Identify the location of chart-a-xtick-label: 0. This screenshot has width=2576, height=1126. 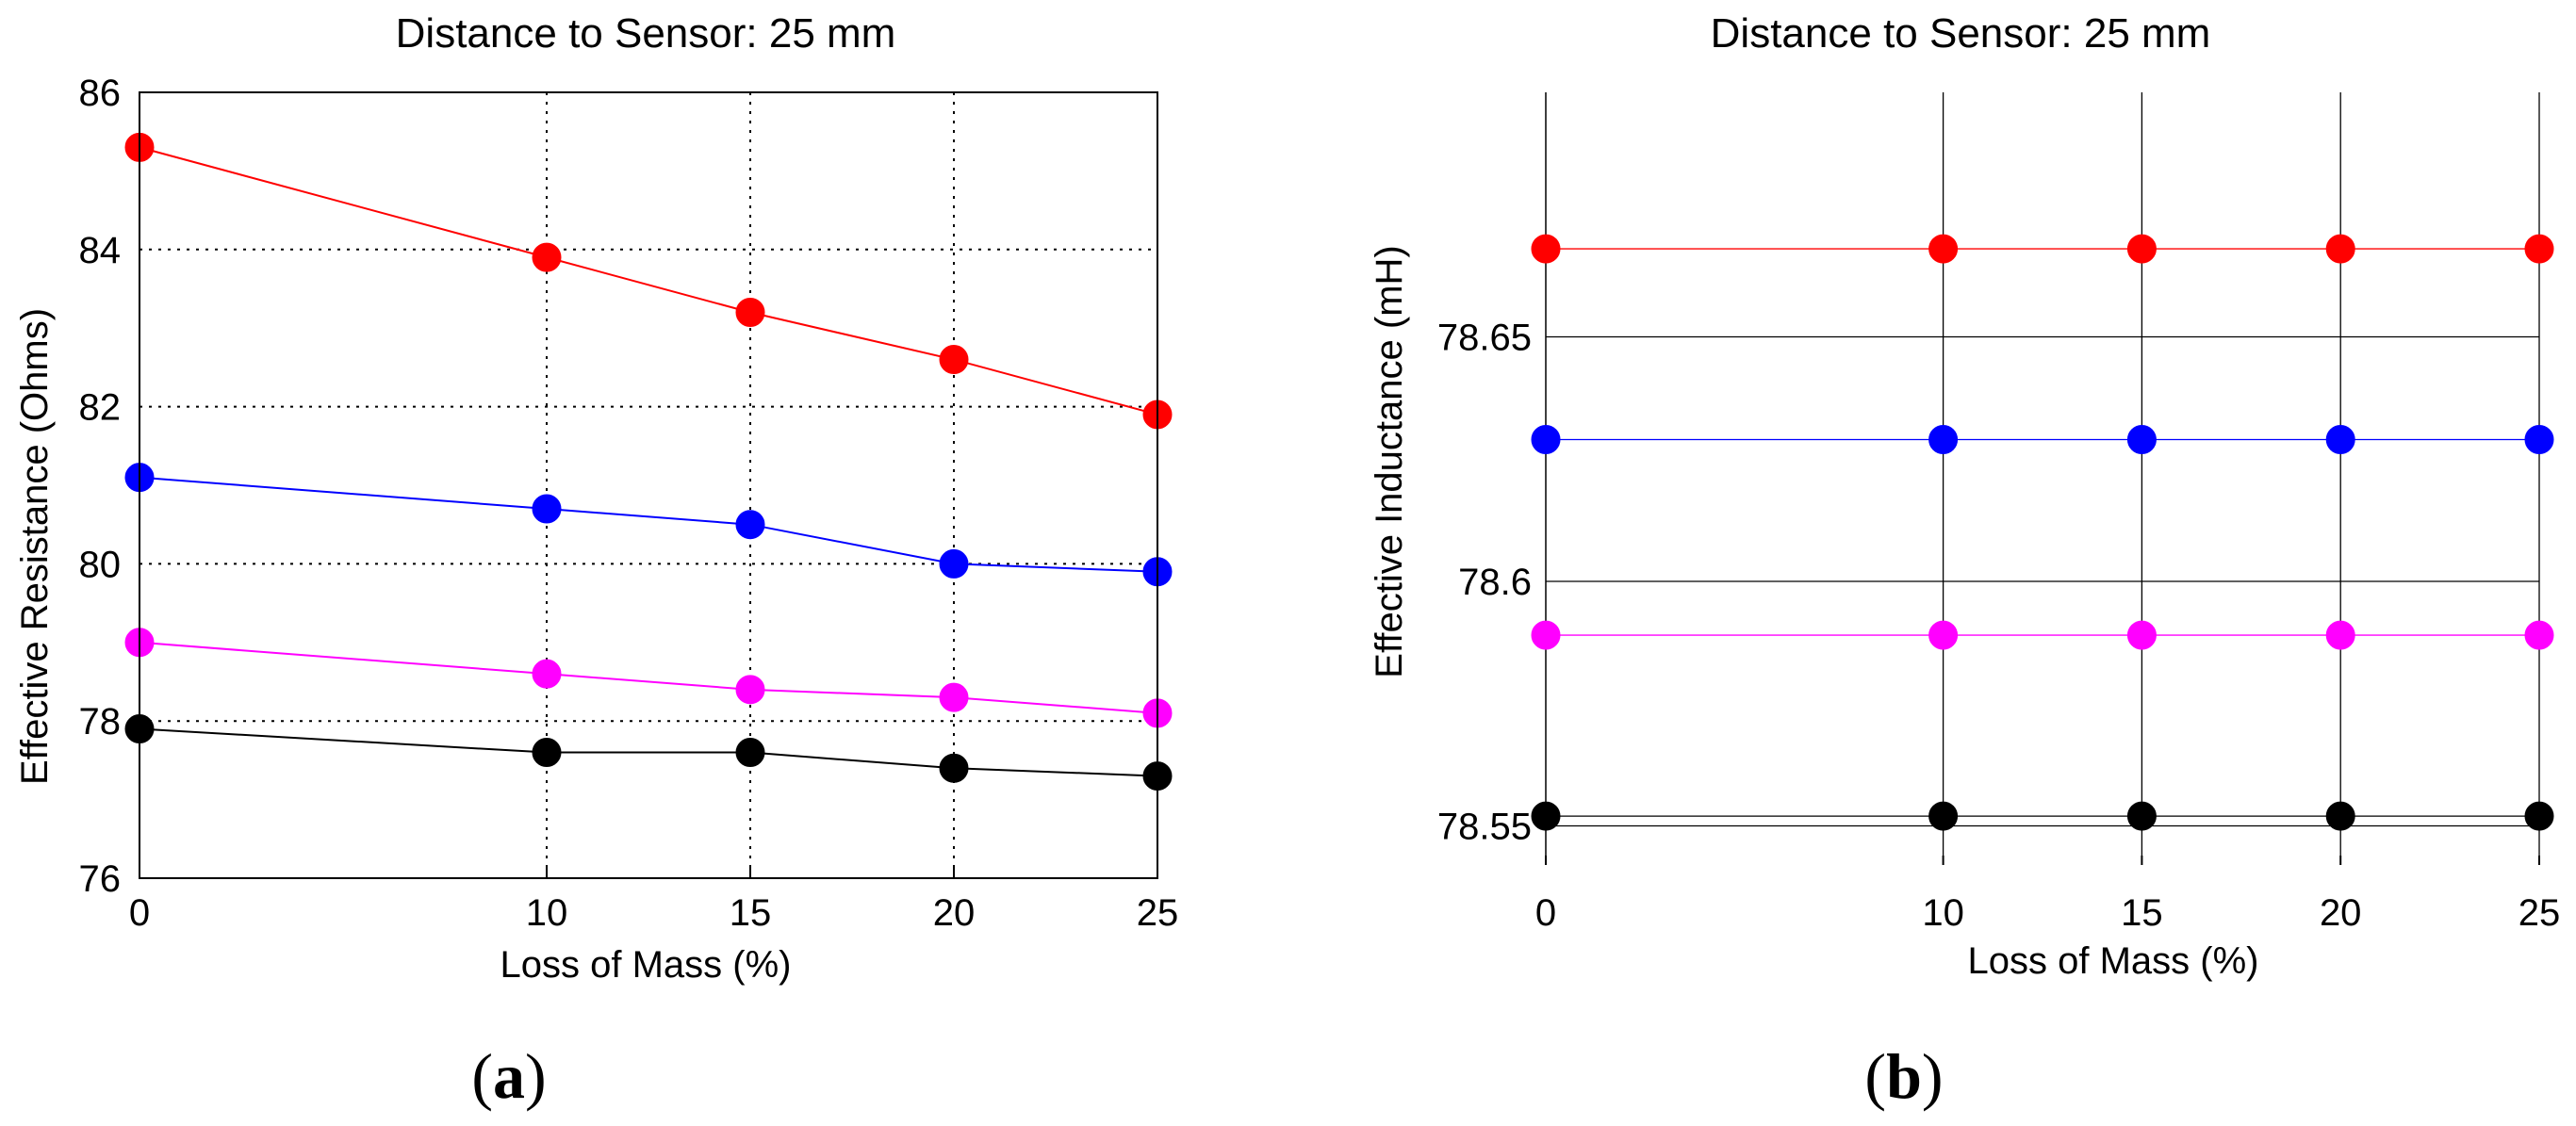
(139, 913).